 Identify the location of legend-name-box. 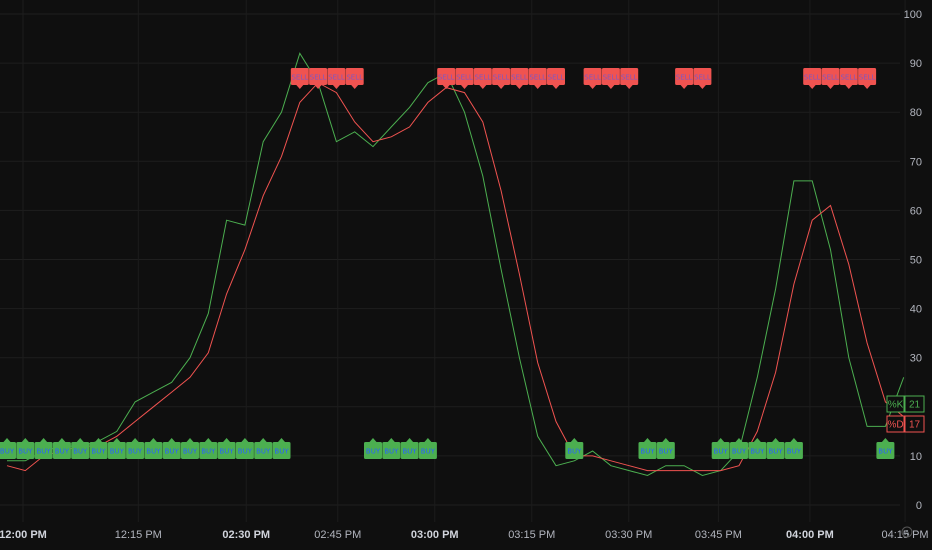
(895, 404).